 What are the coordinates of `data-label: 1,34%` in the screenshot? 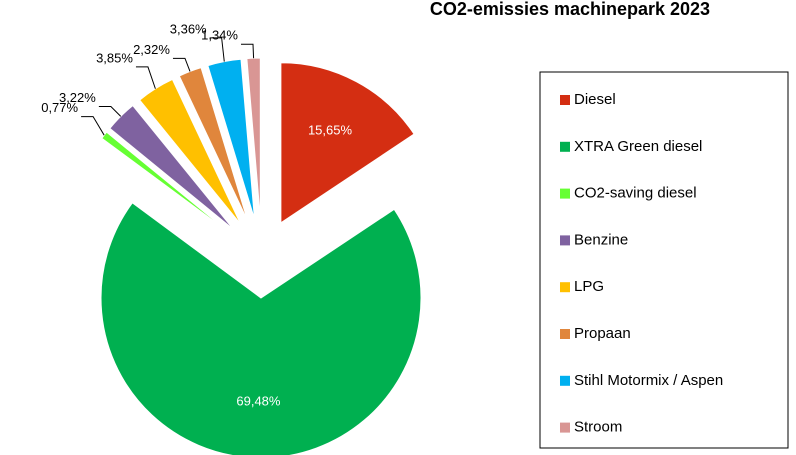 It's located at (219, 35).